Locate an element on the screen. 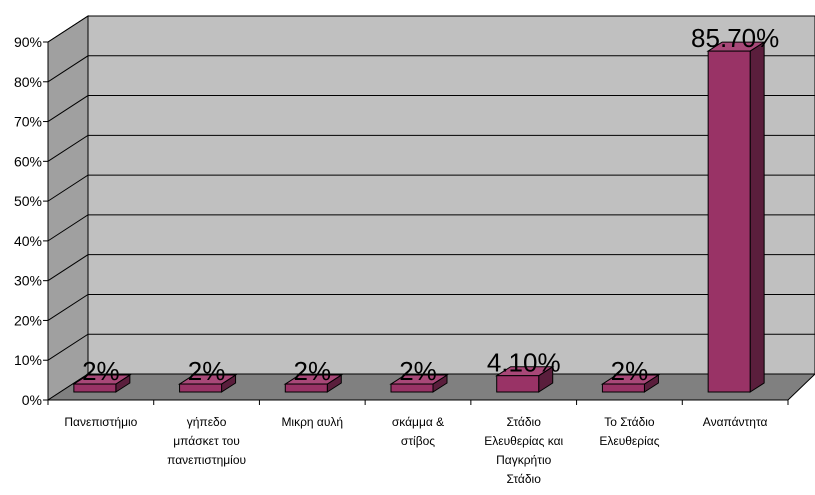 The image size is (815, 495). category-label: γήπεδο μπάσκετ του πανεπιστημίου is located at coordinates (206, 441).